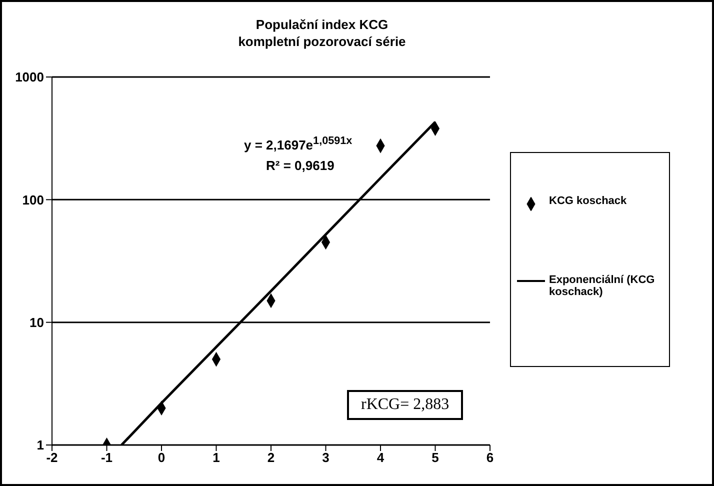  What do you see at coordinates (380, 458) in the screenshot?
I see `x-tick-label: 4` at bounding box center [380, 458].